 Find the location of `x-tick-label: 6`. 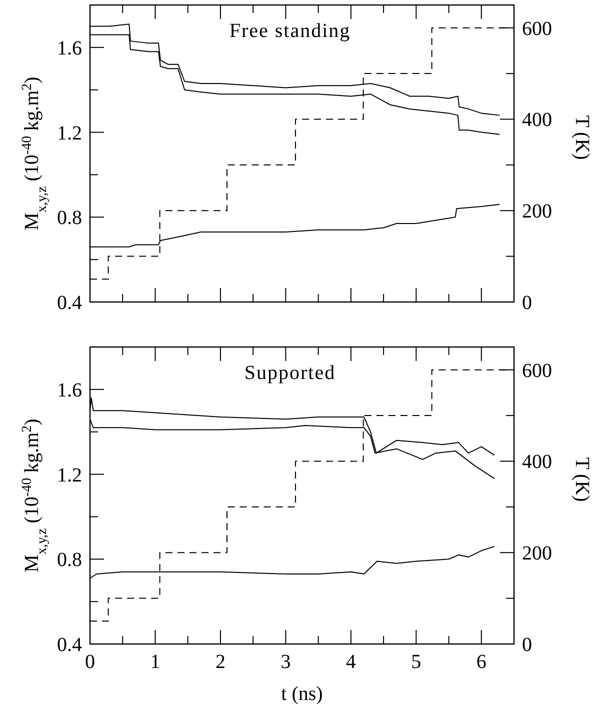

x-tick-label: 6 is located at coordinates (481, 662).